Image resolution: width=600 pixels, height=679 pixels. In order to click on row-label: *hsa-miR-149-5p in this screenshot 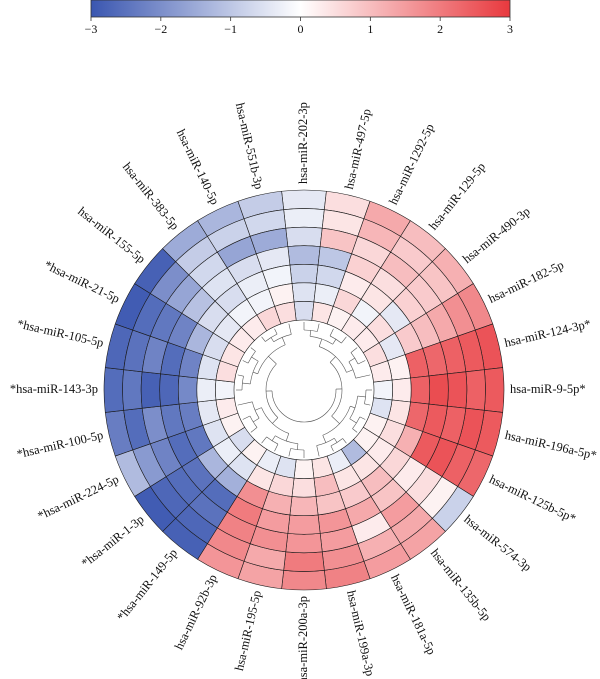, I will do `click(147, 585)`.